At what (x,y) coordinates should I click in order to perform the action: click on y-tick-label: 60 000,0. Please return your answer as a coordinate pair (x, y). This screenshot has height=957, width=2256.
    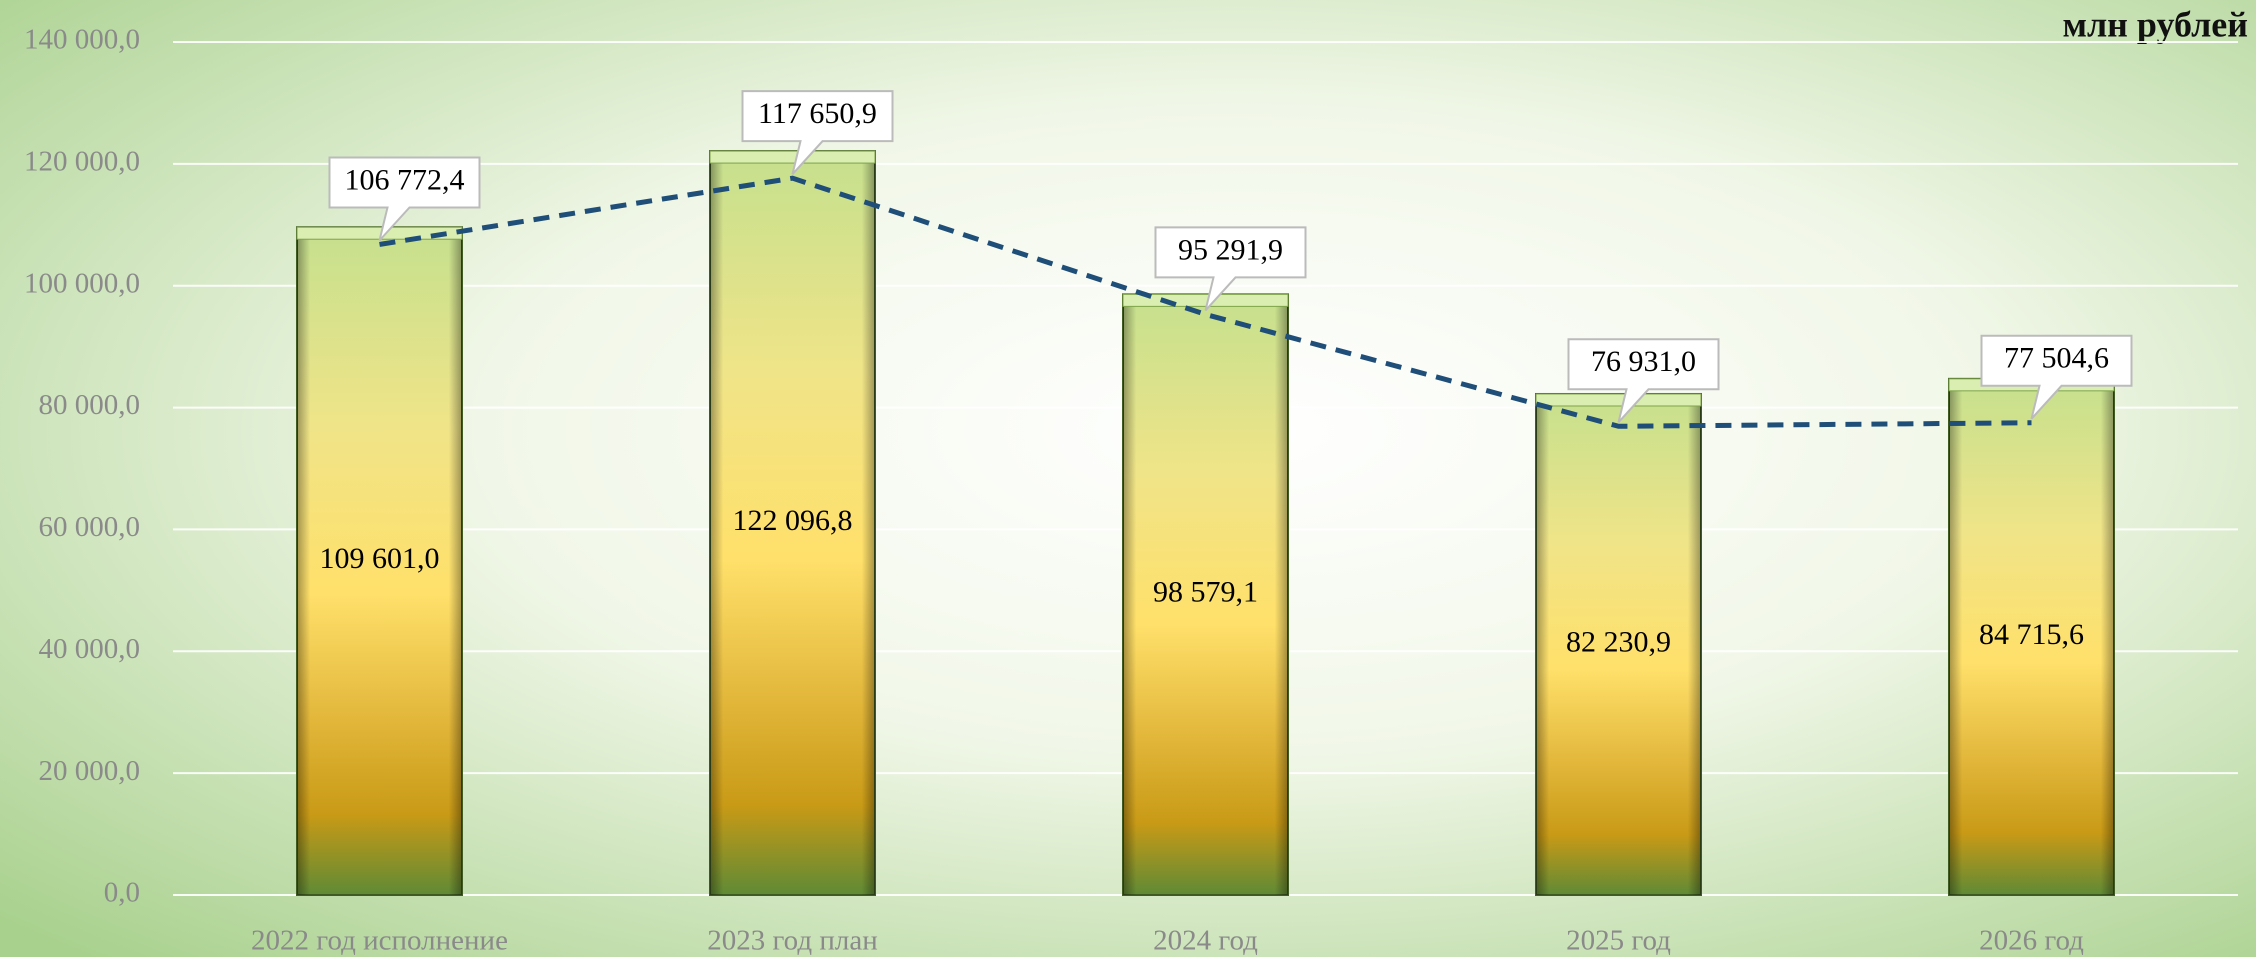
    Looking at the image, I should click on (90, 527).